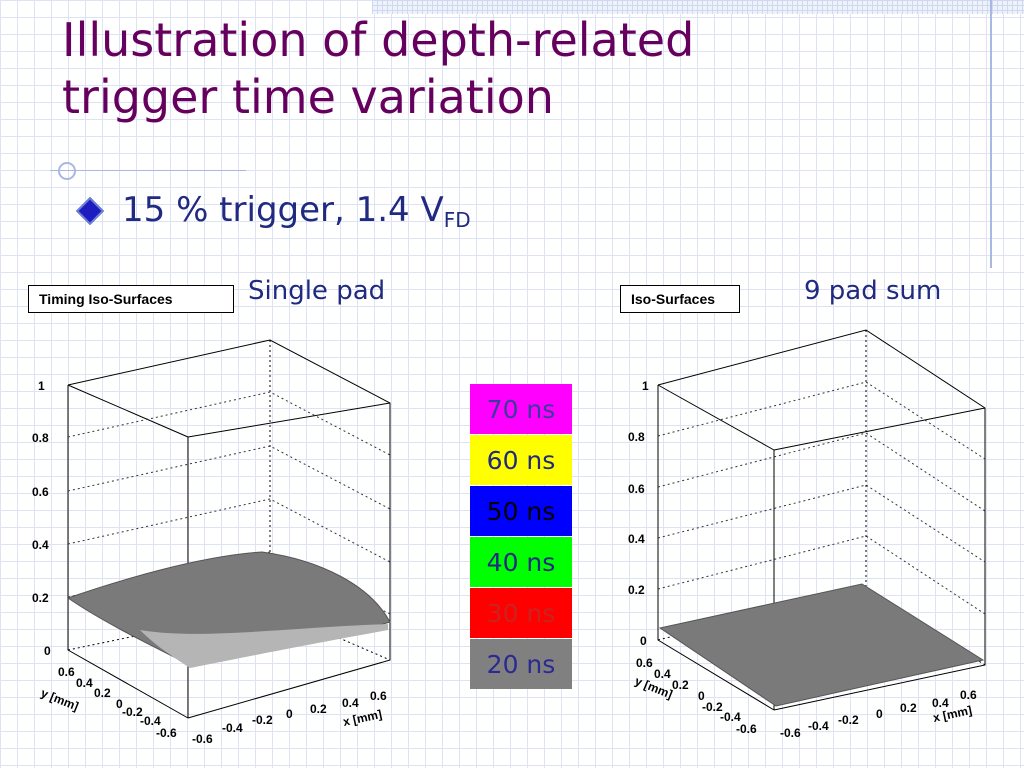  What do you see at coordinates (317, 291) in the screenshot?
I see `left-plot-caption: Single pad` at bounding box center [317, 291].